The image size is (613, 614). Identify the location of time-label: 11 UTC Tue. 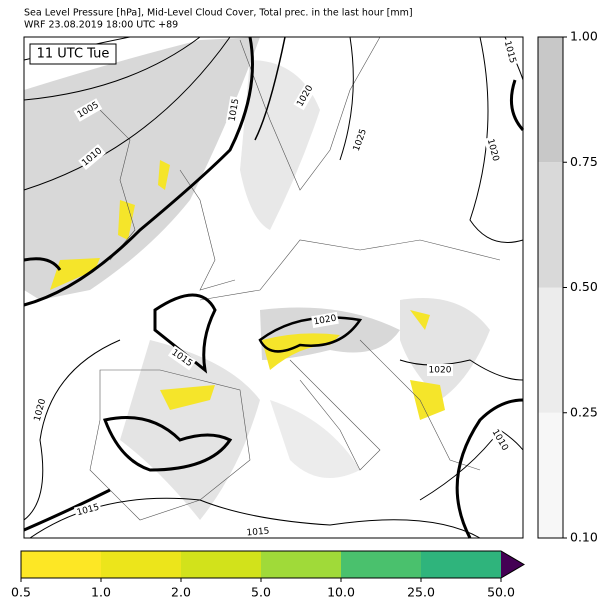
(73, 54).